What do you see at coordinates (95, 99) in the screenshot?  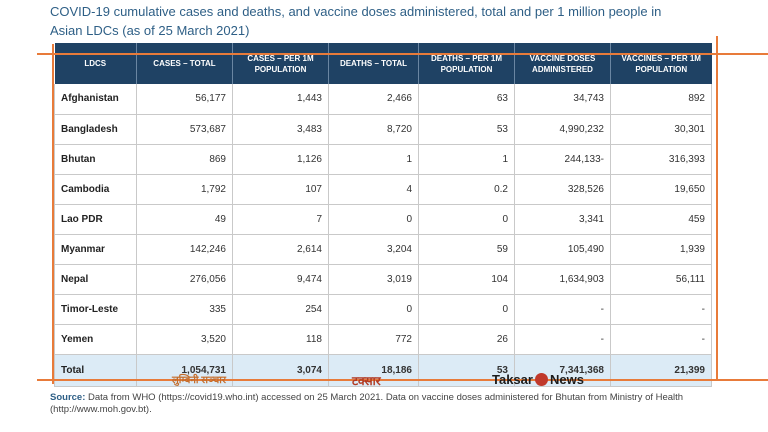 I see `cell-country: Afghanistan` at bounding box center [95, 99].